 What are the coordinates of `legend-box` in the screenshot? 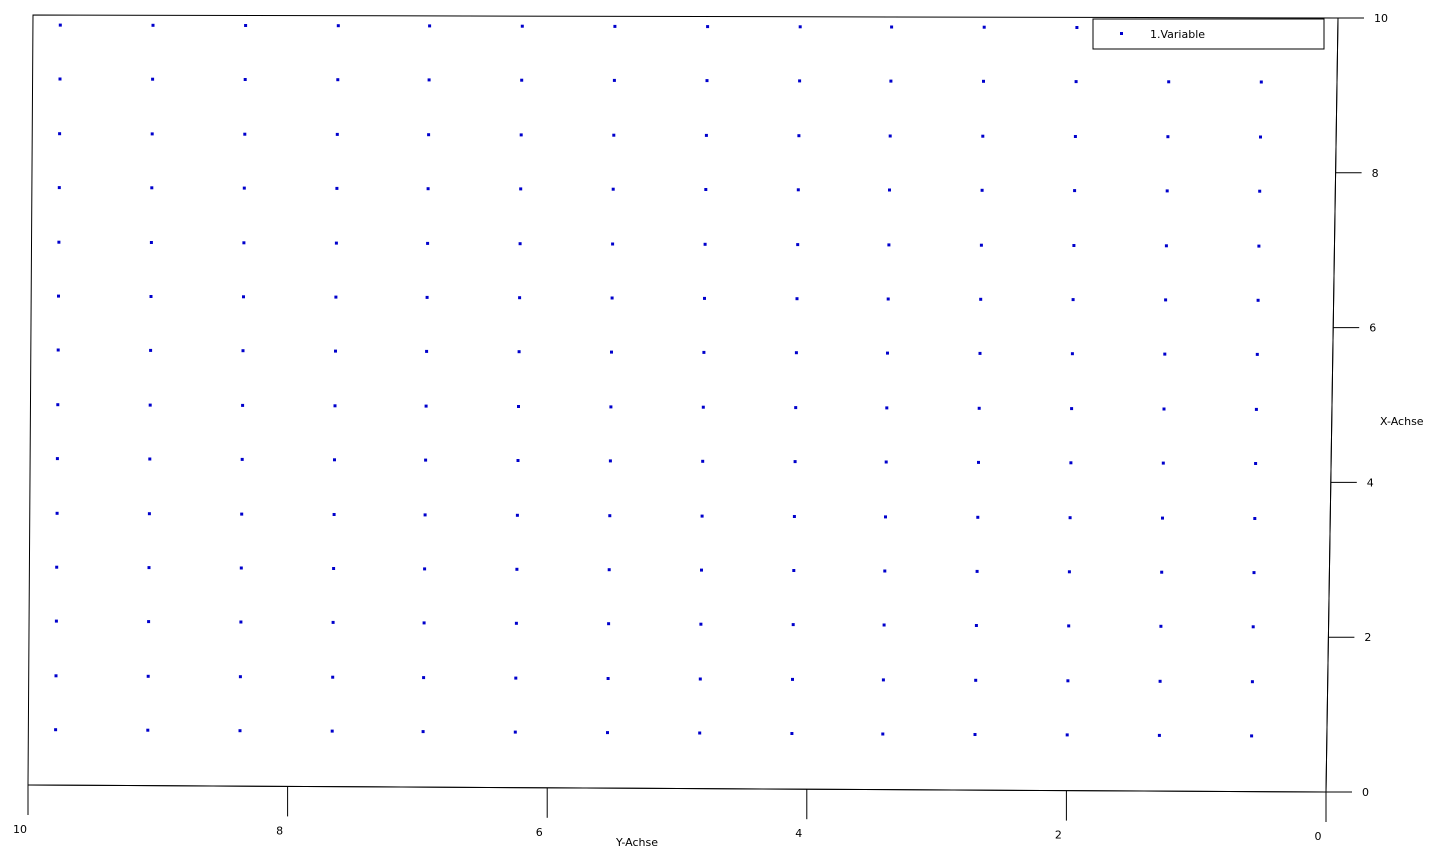 It's located at (1208, 34).